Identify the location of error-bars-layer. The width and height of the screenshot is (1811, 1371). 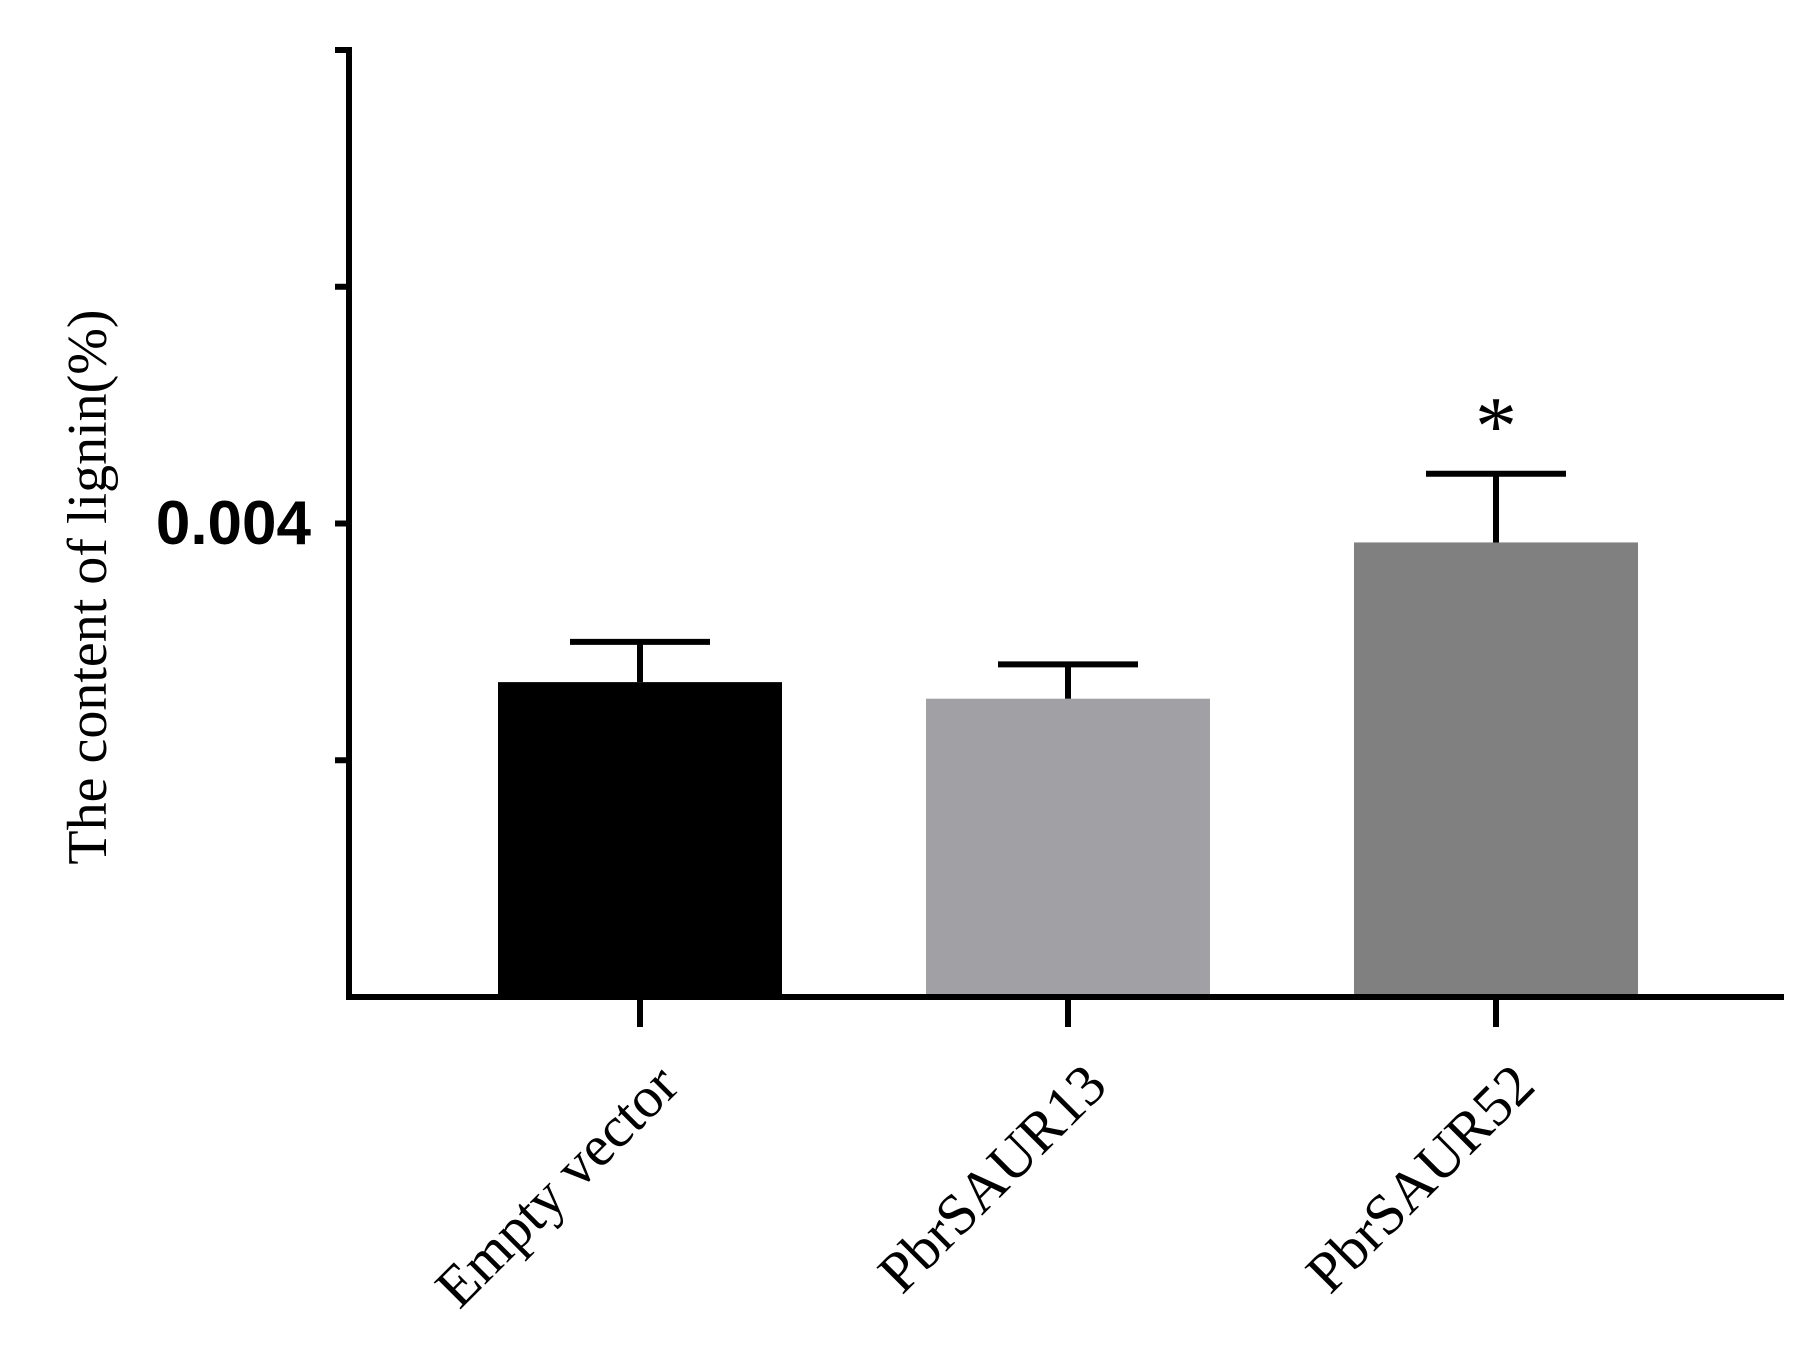
(1068, 584).